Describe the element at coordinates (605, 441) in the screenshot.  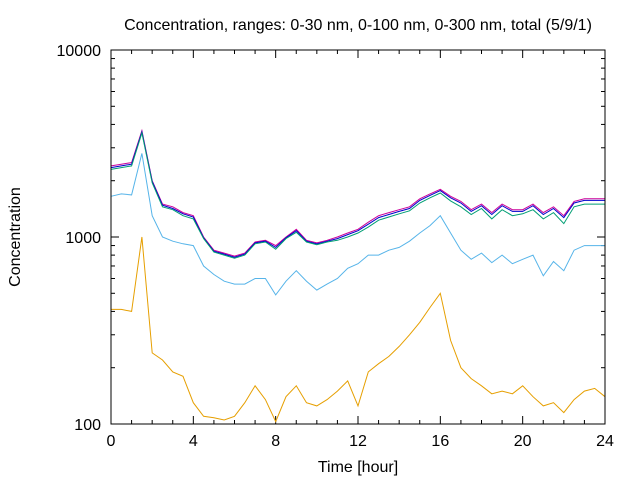
I see `x-tick-label: 24` at that location.